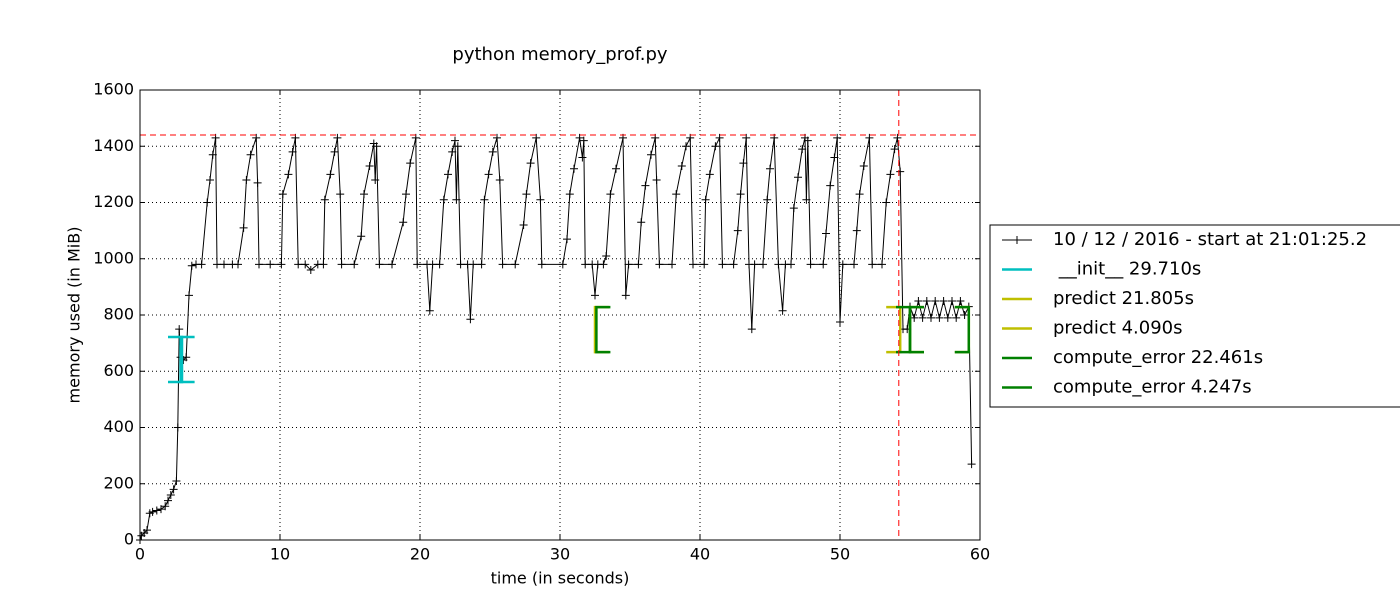 This screenshot has height=600, width=1400. What do you see at coordinates (118, 426) in the screenshot?
I see `y-tick-label: 400` at bounding box center [118, 426].